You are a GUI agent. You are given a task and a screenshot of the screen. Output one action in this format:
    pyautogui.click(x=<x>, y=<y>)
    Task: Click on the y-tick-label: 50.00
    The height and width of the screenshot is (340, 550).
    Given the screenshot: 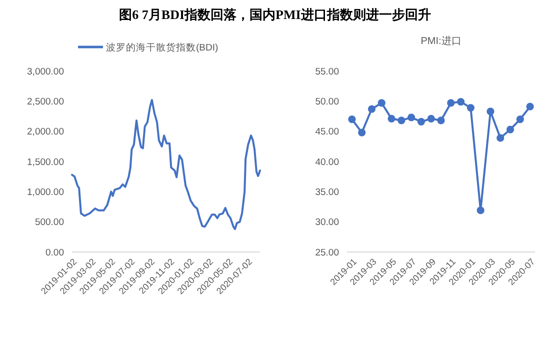 What is the action you would take?
    pyautogui.click(x=327, y=102)
    